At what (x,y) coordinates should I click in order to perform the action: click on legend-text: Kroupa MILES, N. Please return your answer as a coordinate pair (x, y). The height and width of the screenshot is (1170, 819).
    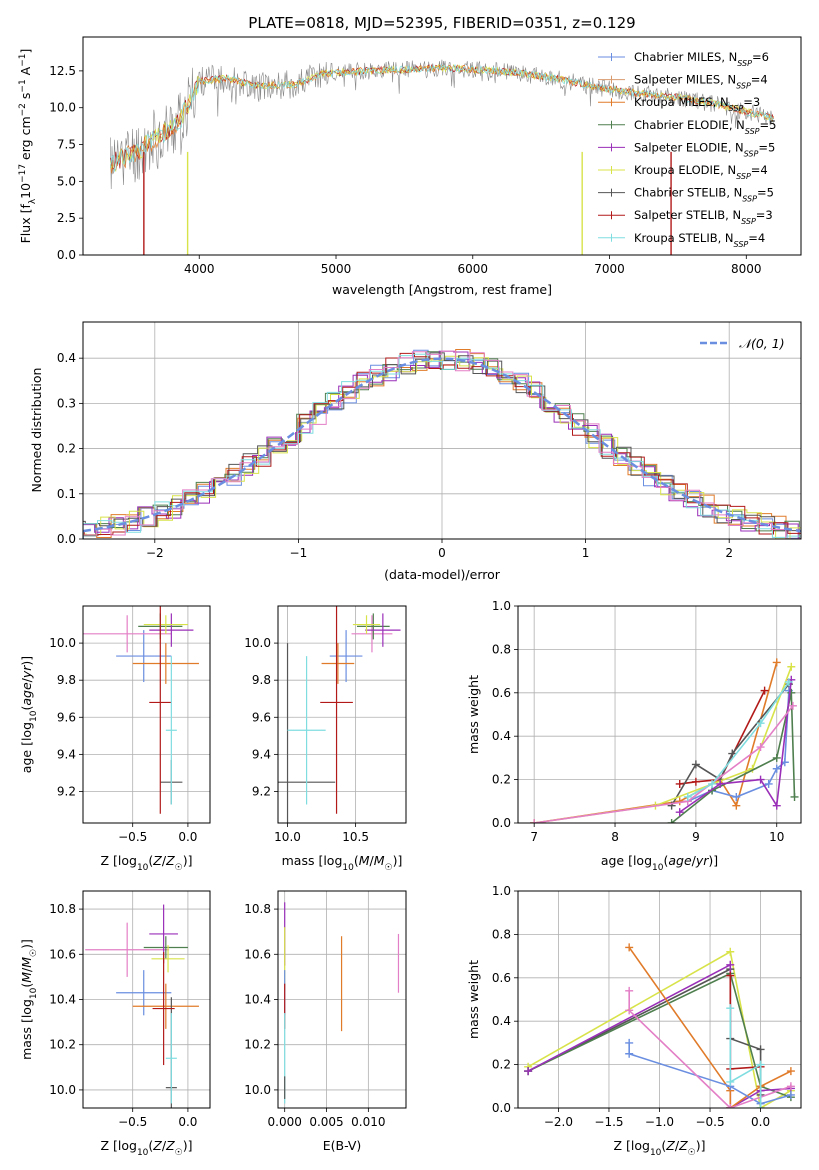
    Looking at the image, I should click on (681, 102).